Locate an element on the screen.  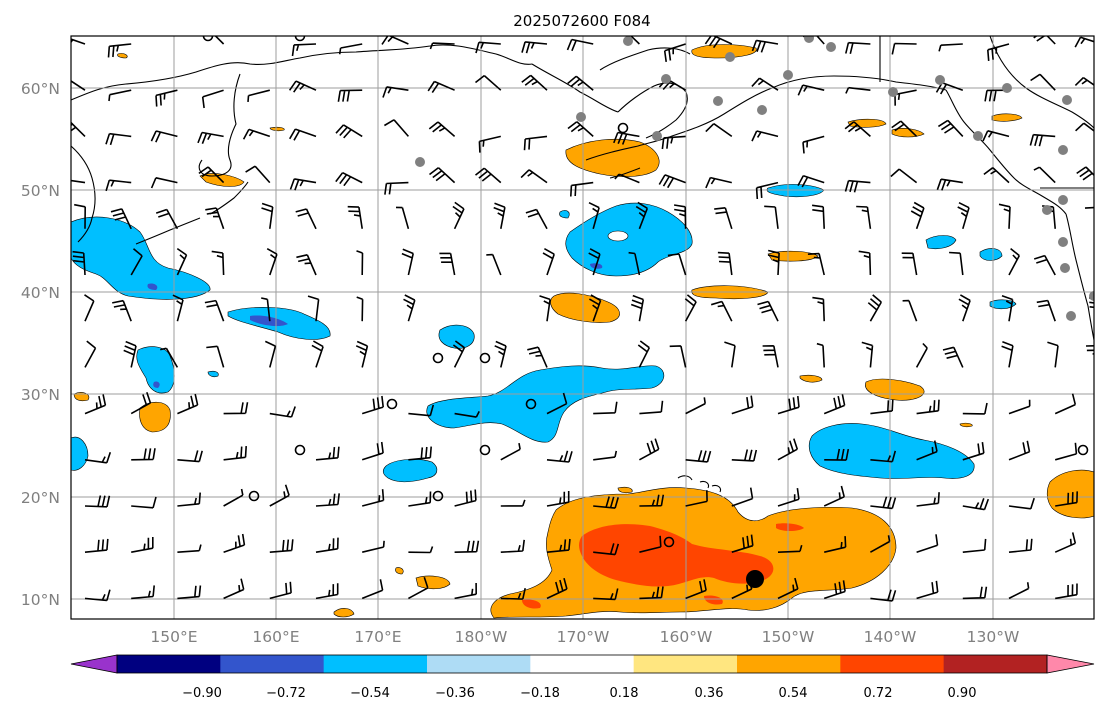
colorbar-tick-label: −0.90 is located at coordinates (202, 693).